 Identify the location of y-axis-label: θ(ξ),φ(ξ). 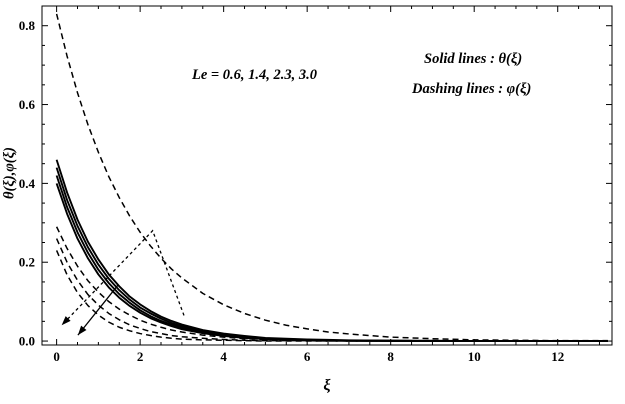
(9, 173).